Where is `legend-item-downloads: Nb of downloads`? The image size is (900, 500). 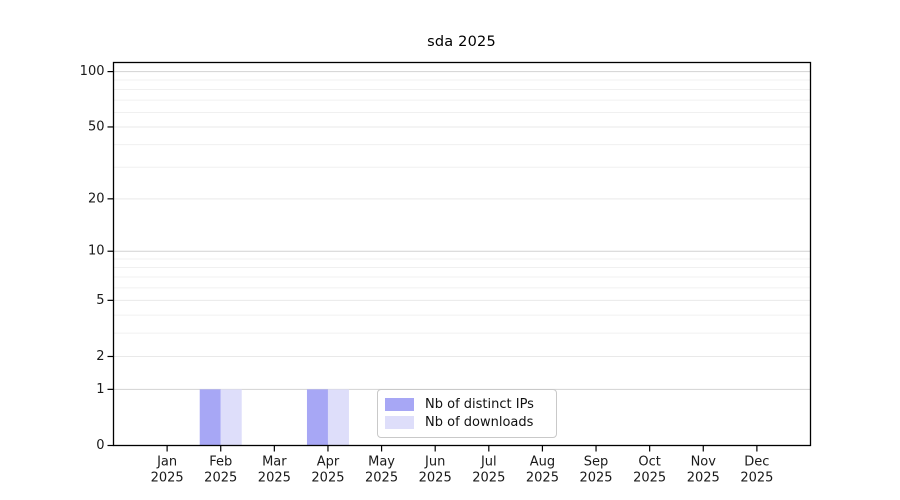 legend-item-downloads: Nb of downloads is located at coordinates (466, 422).